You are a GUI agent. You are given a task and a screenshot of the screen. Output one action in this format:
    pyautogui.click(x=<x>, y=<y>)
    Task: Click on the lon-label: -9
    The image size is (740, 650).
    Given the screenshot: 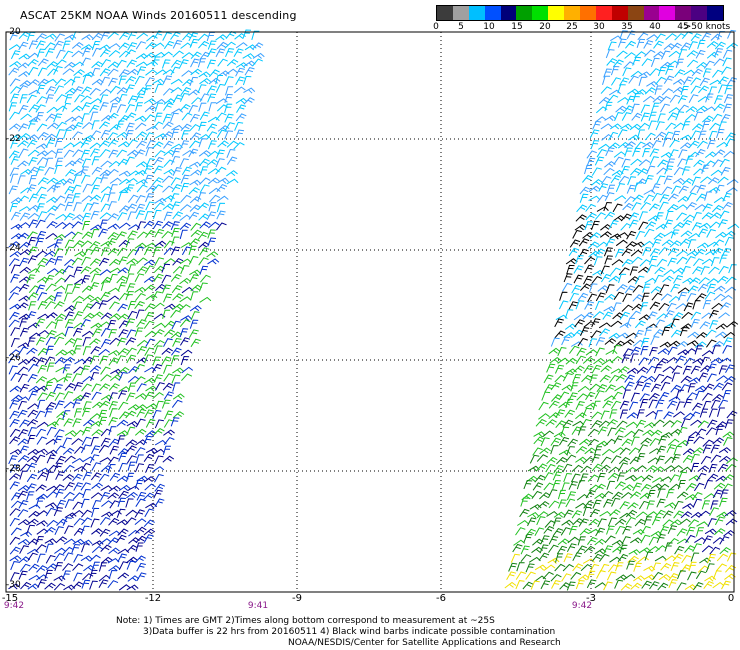 What is the action you would take?
    pyautogui.click(x=297, y=598)
    